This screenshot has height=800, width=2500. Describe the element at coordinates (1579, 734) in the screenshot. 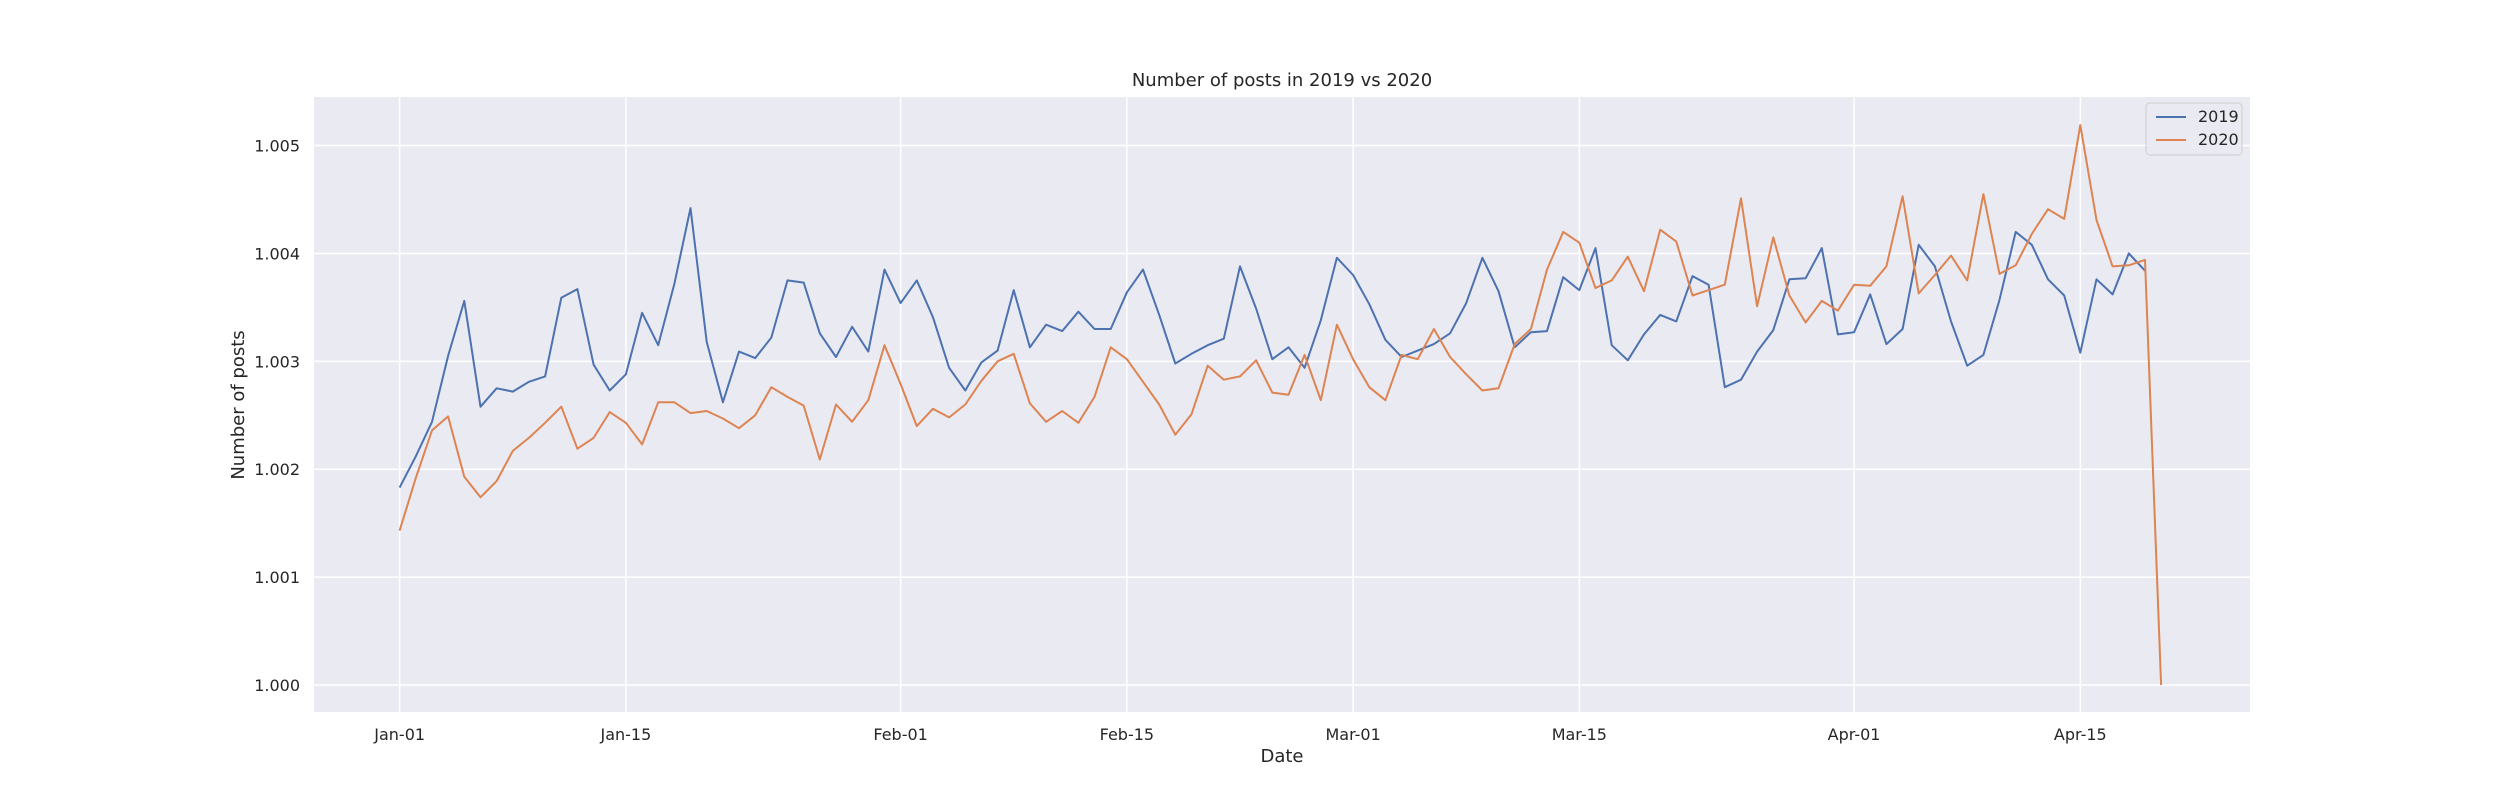

I see `x-tick-label: Mar-15` at that location.